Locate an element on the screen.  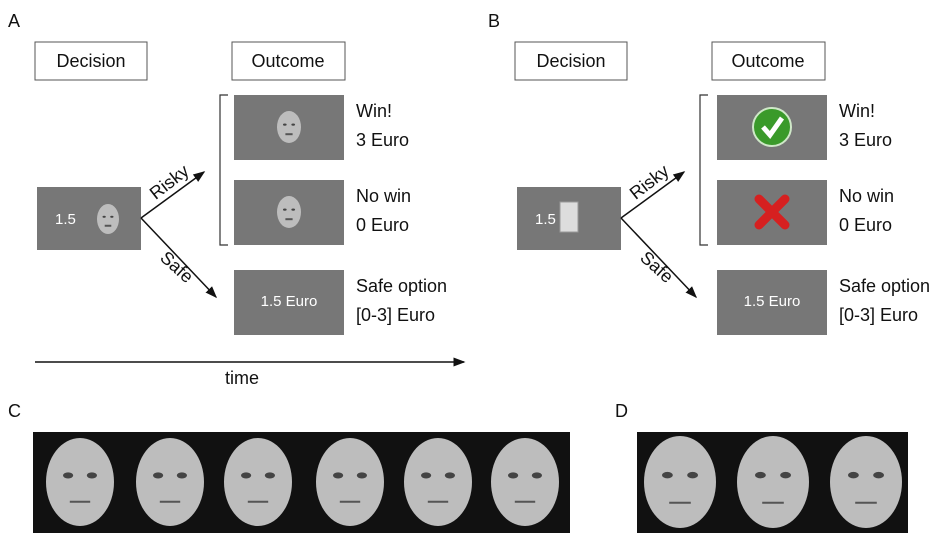
check-mark is located at coordinates (773, 128).